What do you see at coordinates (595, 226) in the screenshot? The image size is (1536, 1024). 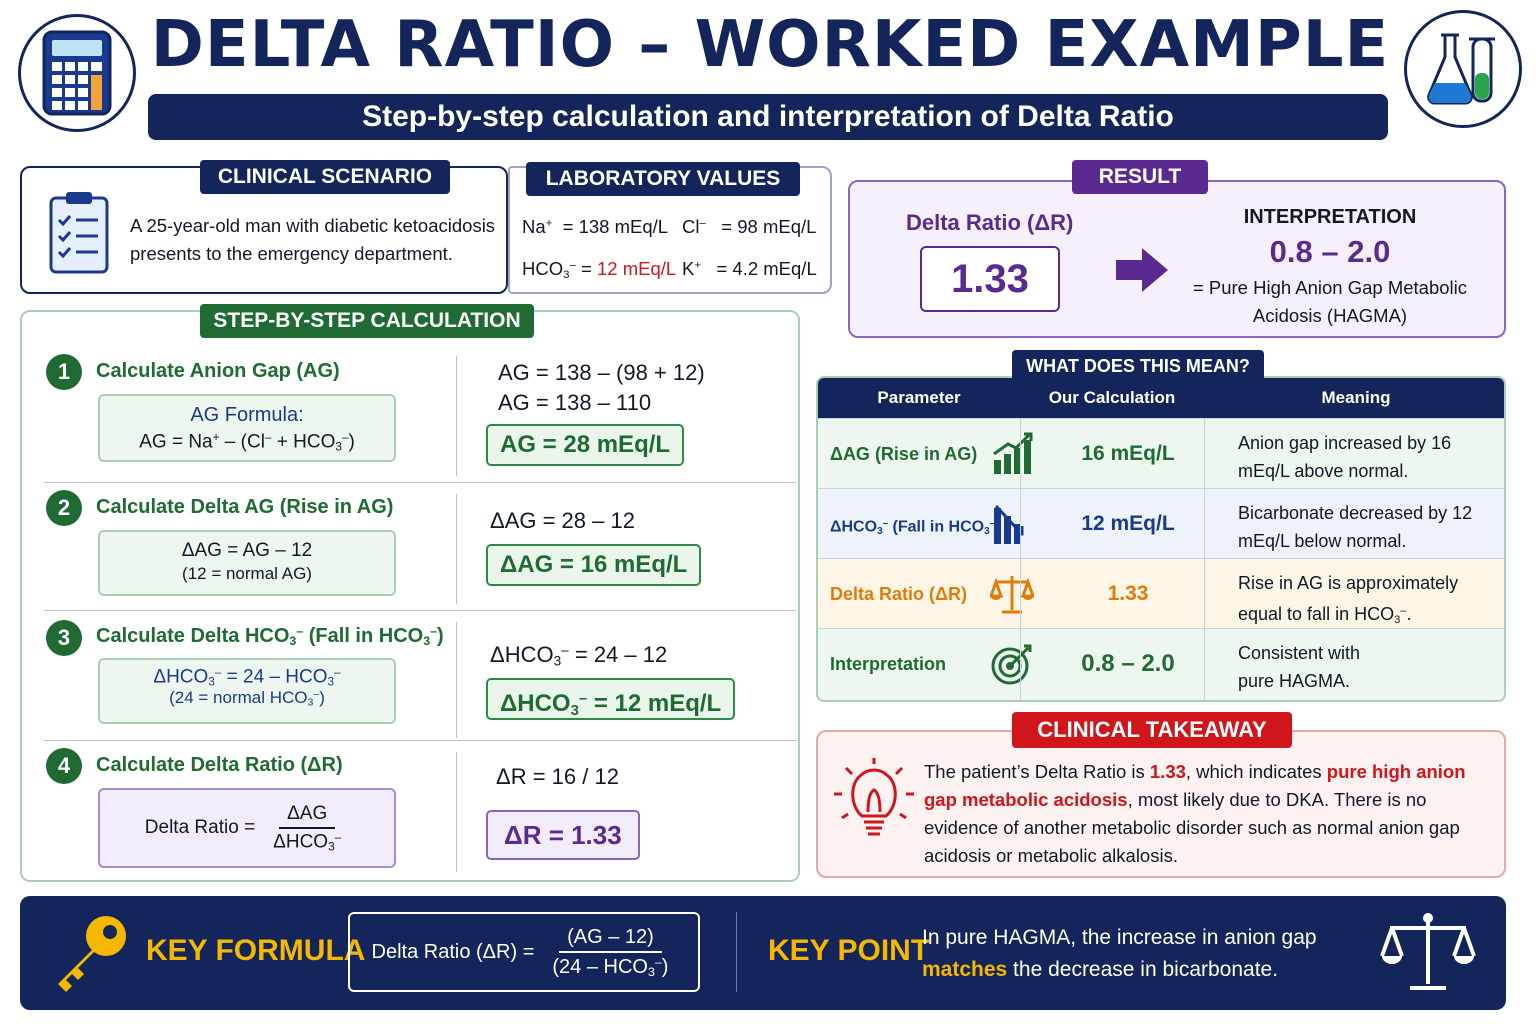 I see `lab-na: Na+ = 138 mEq/L` at bounding box center [595, 226].